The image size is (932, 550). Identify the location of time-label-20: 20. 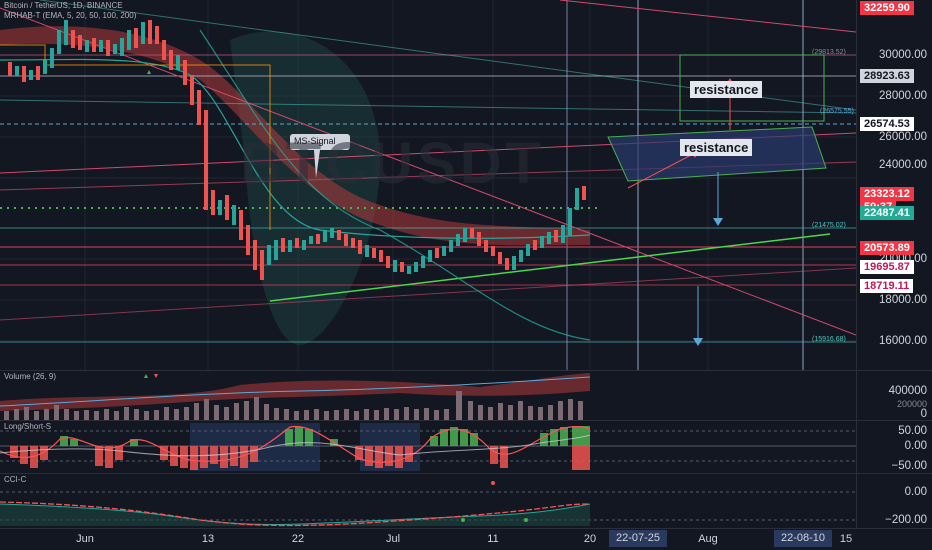
(590, 539).